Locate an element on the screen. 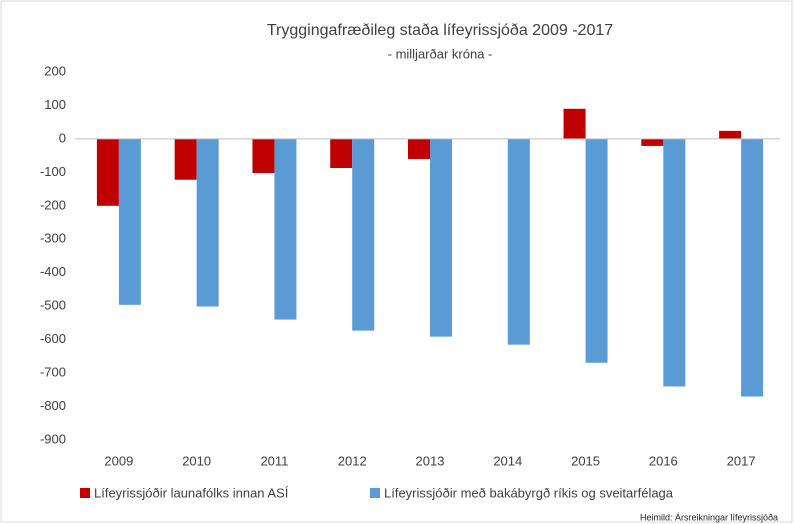 This screenshot has width=794, height=524. y-tick-label: -700 is located at coordinates (53, 372).